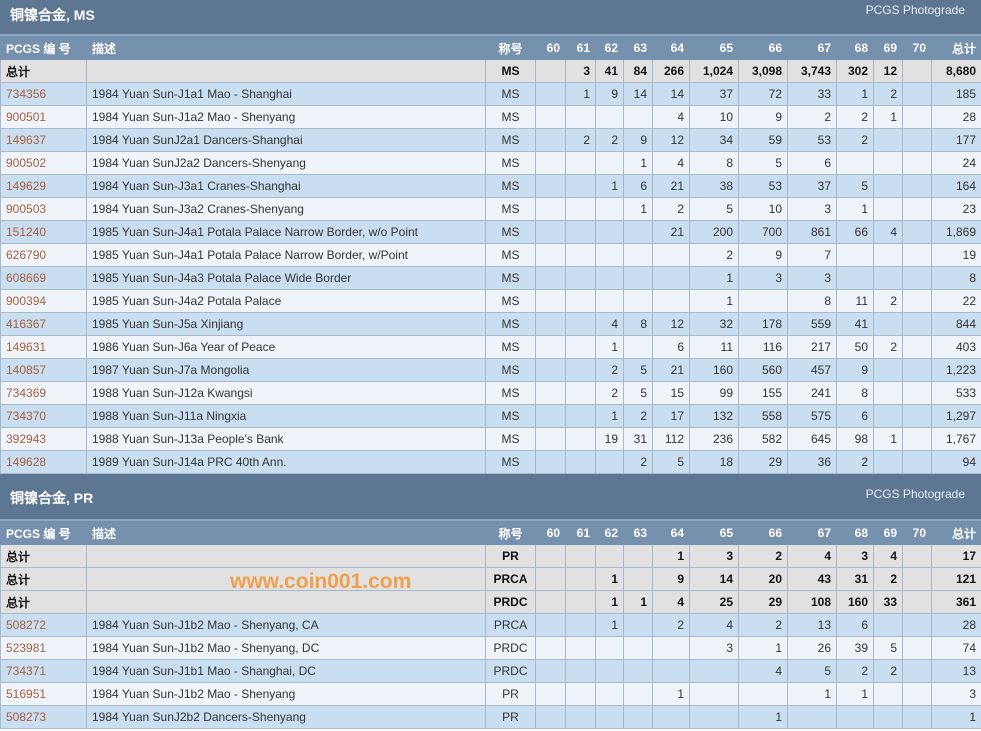  Describe the element at coordinates (43, 393) in the screenshot. I see `pcgs-number-link: 734369` at that location.